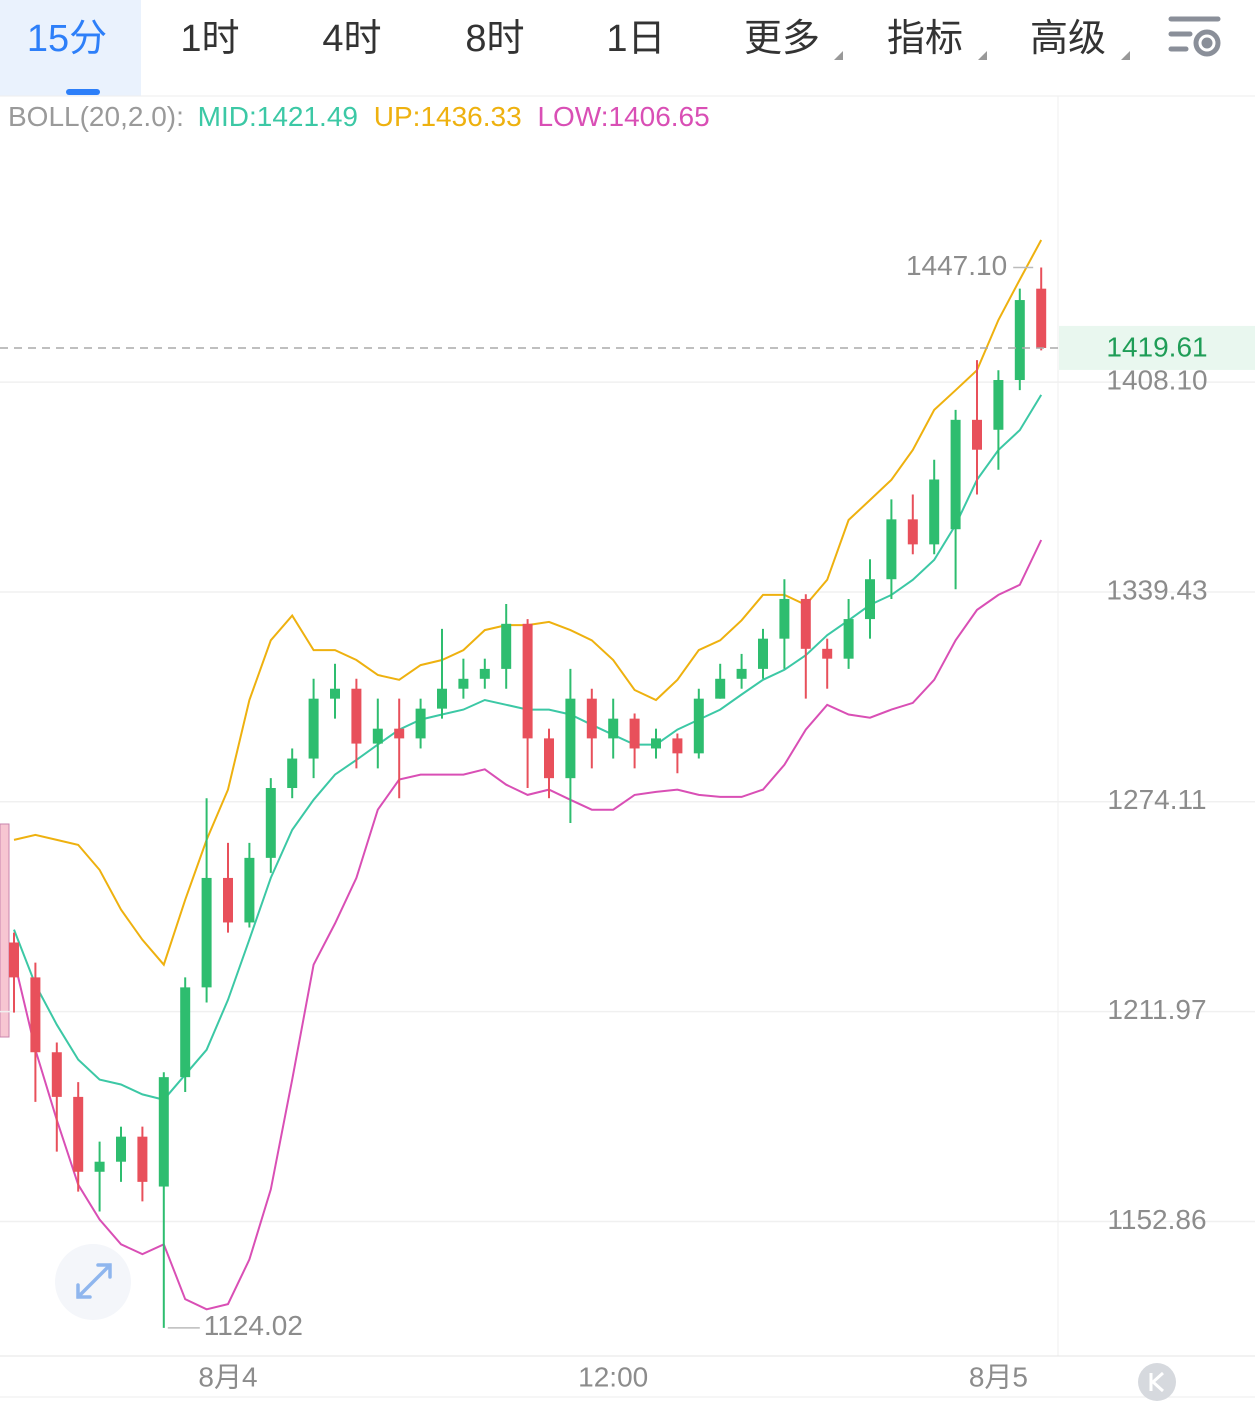  I want to click on y-tick-label: 1152.86, so click(1156, 1219).